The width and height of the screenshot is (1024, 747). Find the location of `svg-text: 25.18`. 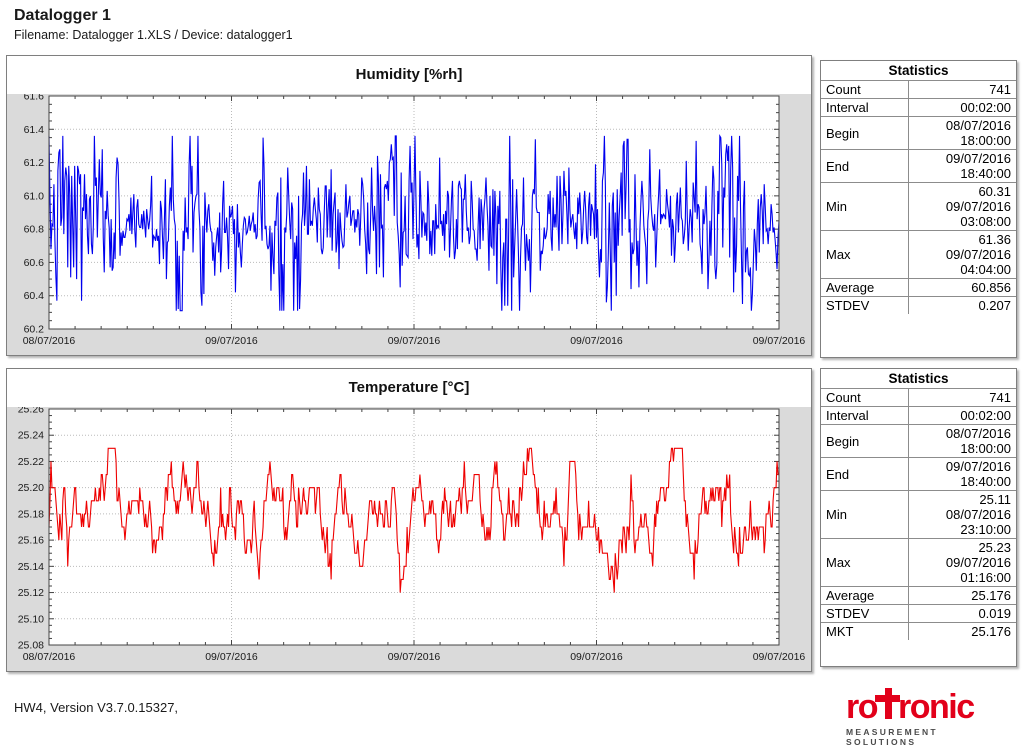

svg-text: 25.18 is located at coordinates (31, 514).